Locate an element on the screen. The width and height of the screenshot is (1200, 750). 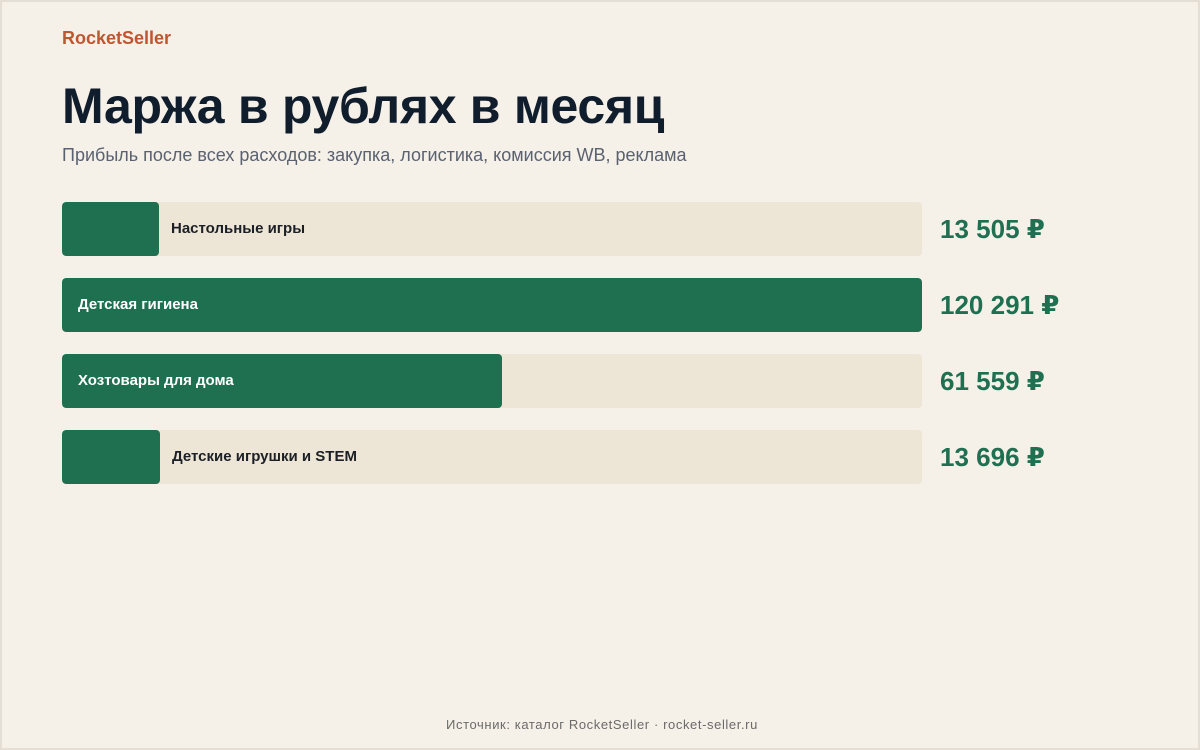
bar-row: Детская гигиена 120 291 ₽ is located at coordinates (602, 305).